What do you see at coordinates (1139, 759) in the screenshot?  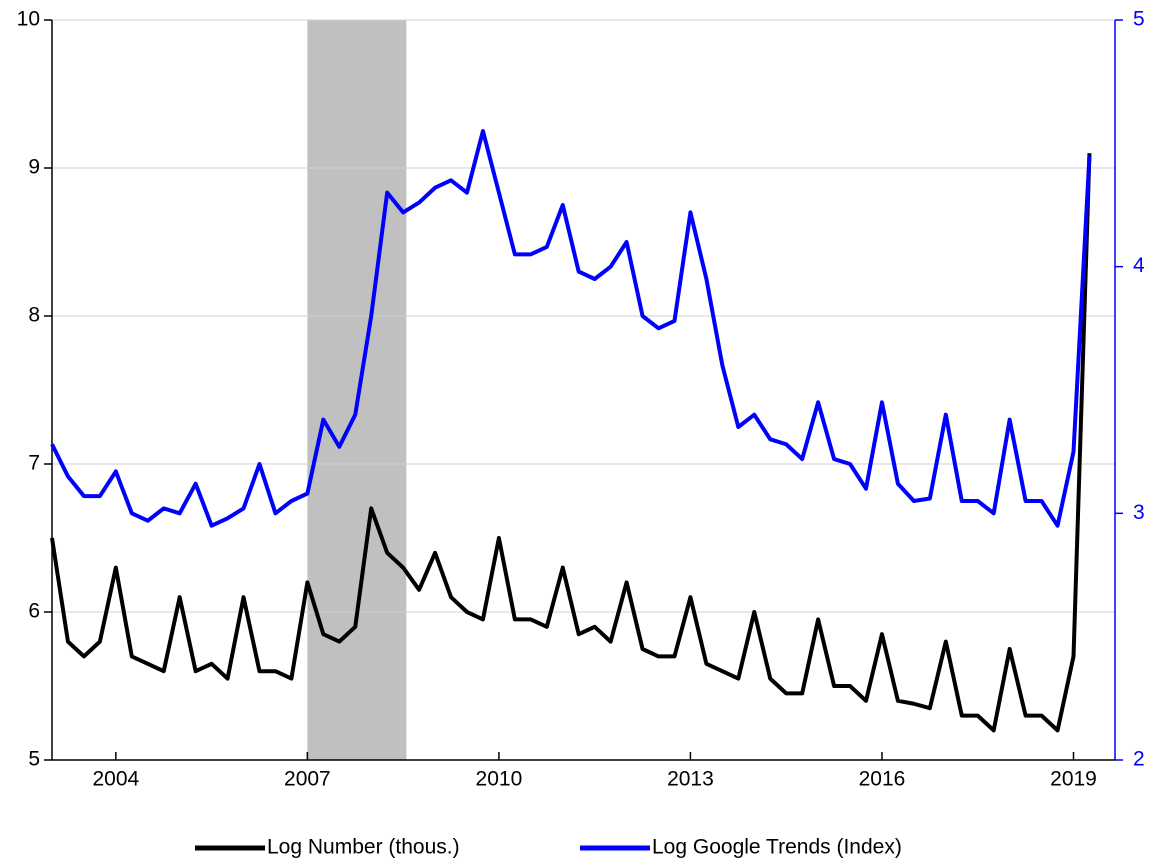 I see `y2-tick-label: 2` at bounding box center [1139, 759].